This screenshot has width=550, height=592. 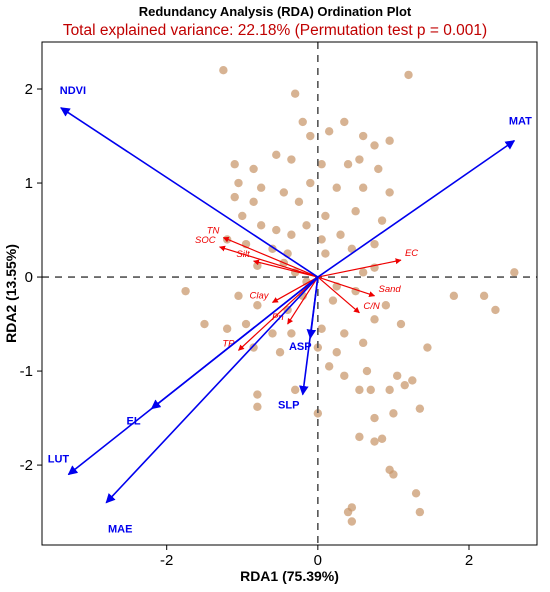 I want to click on y-tick-label: -2, so click(x=26, y=465).